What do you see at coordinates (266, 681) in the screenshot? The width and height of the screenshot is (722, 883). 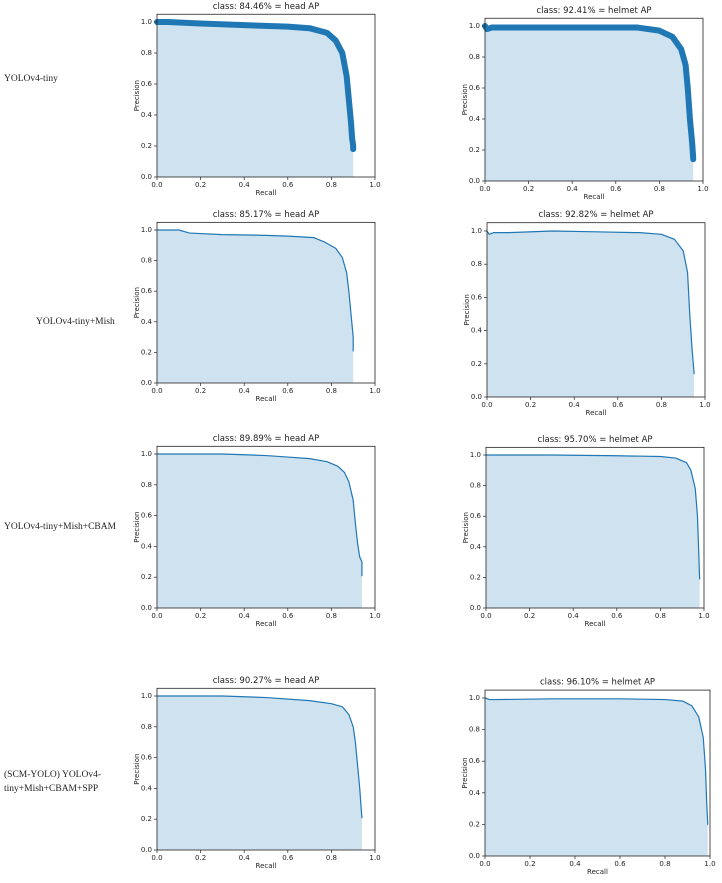 I see `chart-title: class: 90.27% = head AP` at bounding box center [266, 681].